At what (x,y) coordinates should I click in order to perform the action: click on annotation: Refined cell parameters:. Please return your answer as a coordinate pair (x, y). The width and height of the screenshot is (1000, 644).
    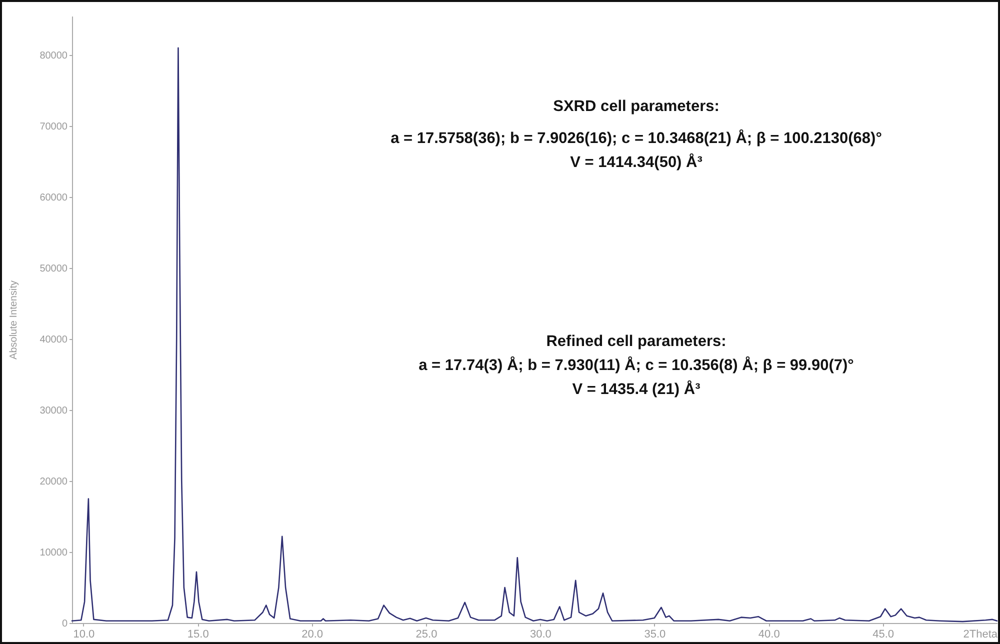
    Looking at the image, I should click on (636, 341).